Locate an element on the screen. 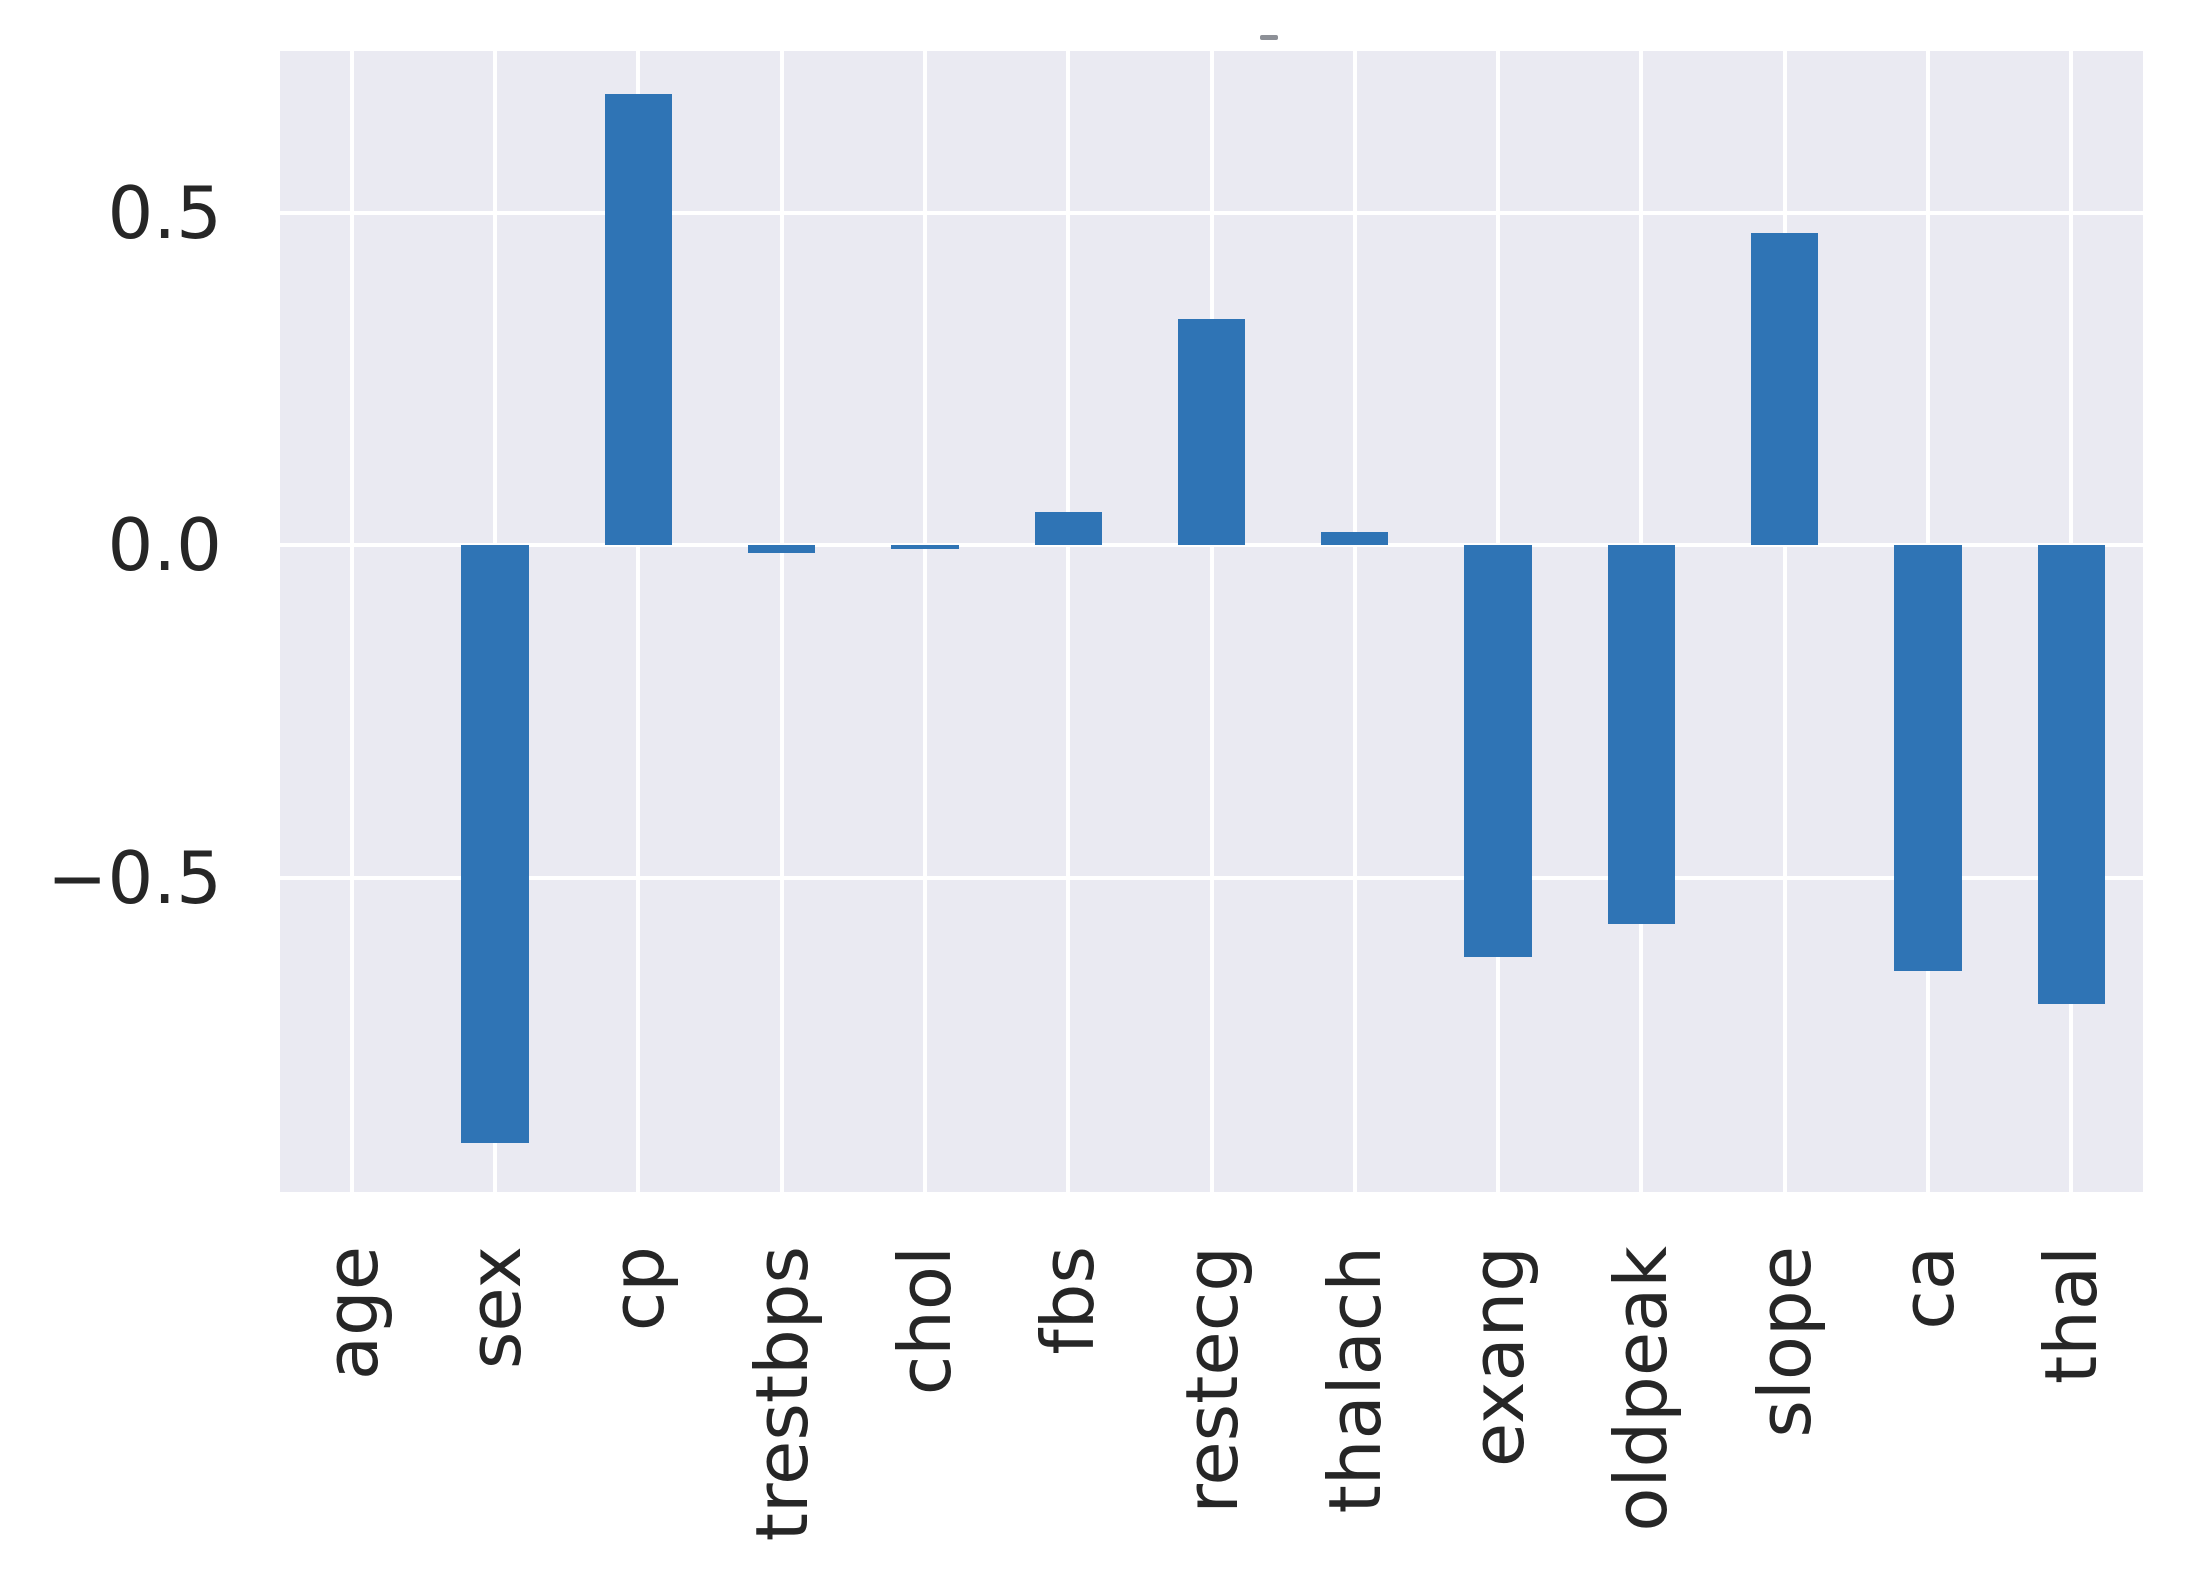 This screenshot has width=2193, height=1588. x-gridline-chol is located at coordinates (924, 621).